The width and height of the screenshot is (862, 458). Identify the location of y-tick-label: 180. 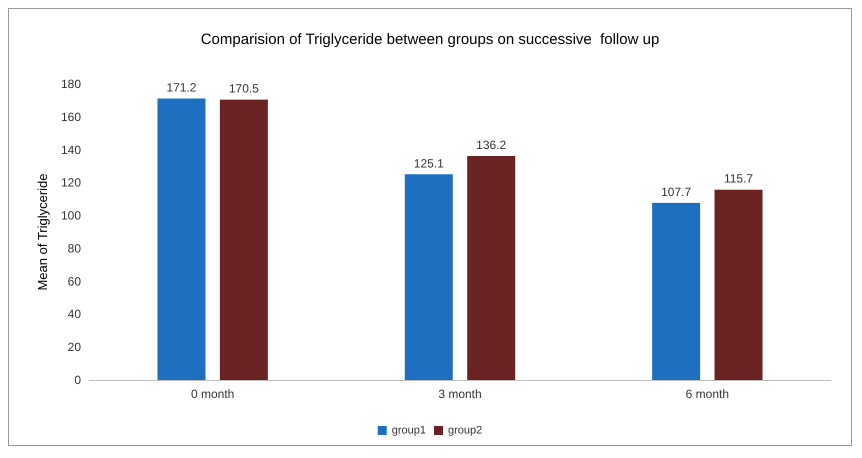
(71, 84).